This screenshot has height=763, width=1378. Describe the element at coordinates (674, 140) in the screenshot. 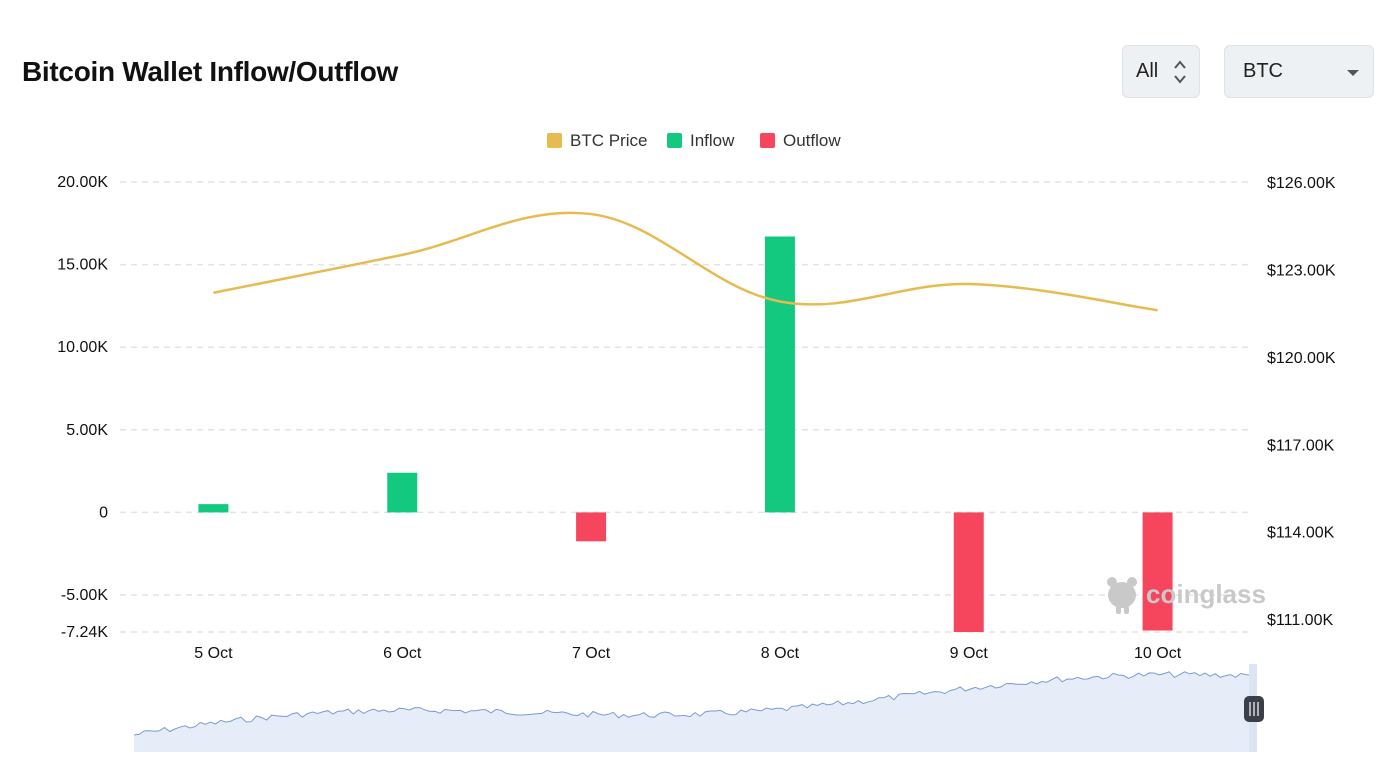

I see `legend-swatch-inflow` at that location.